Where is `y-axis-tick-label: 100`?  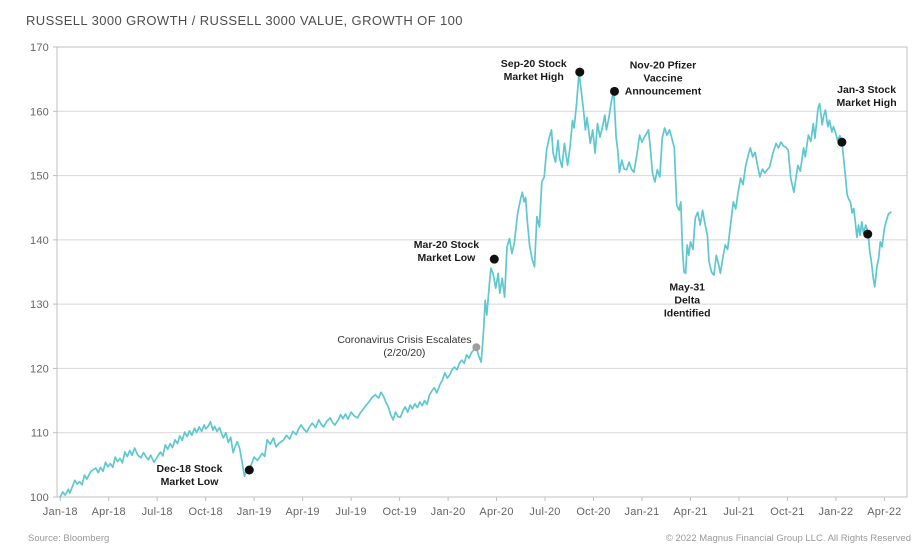 y-axis-tick-label: 100 is located at coordinates (39, 498).